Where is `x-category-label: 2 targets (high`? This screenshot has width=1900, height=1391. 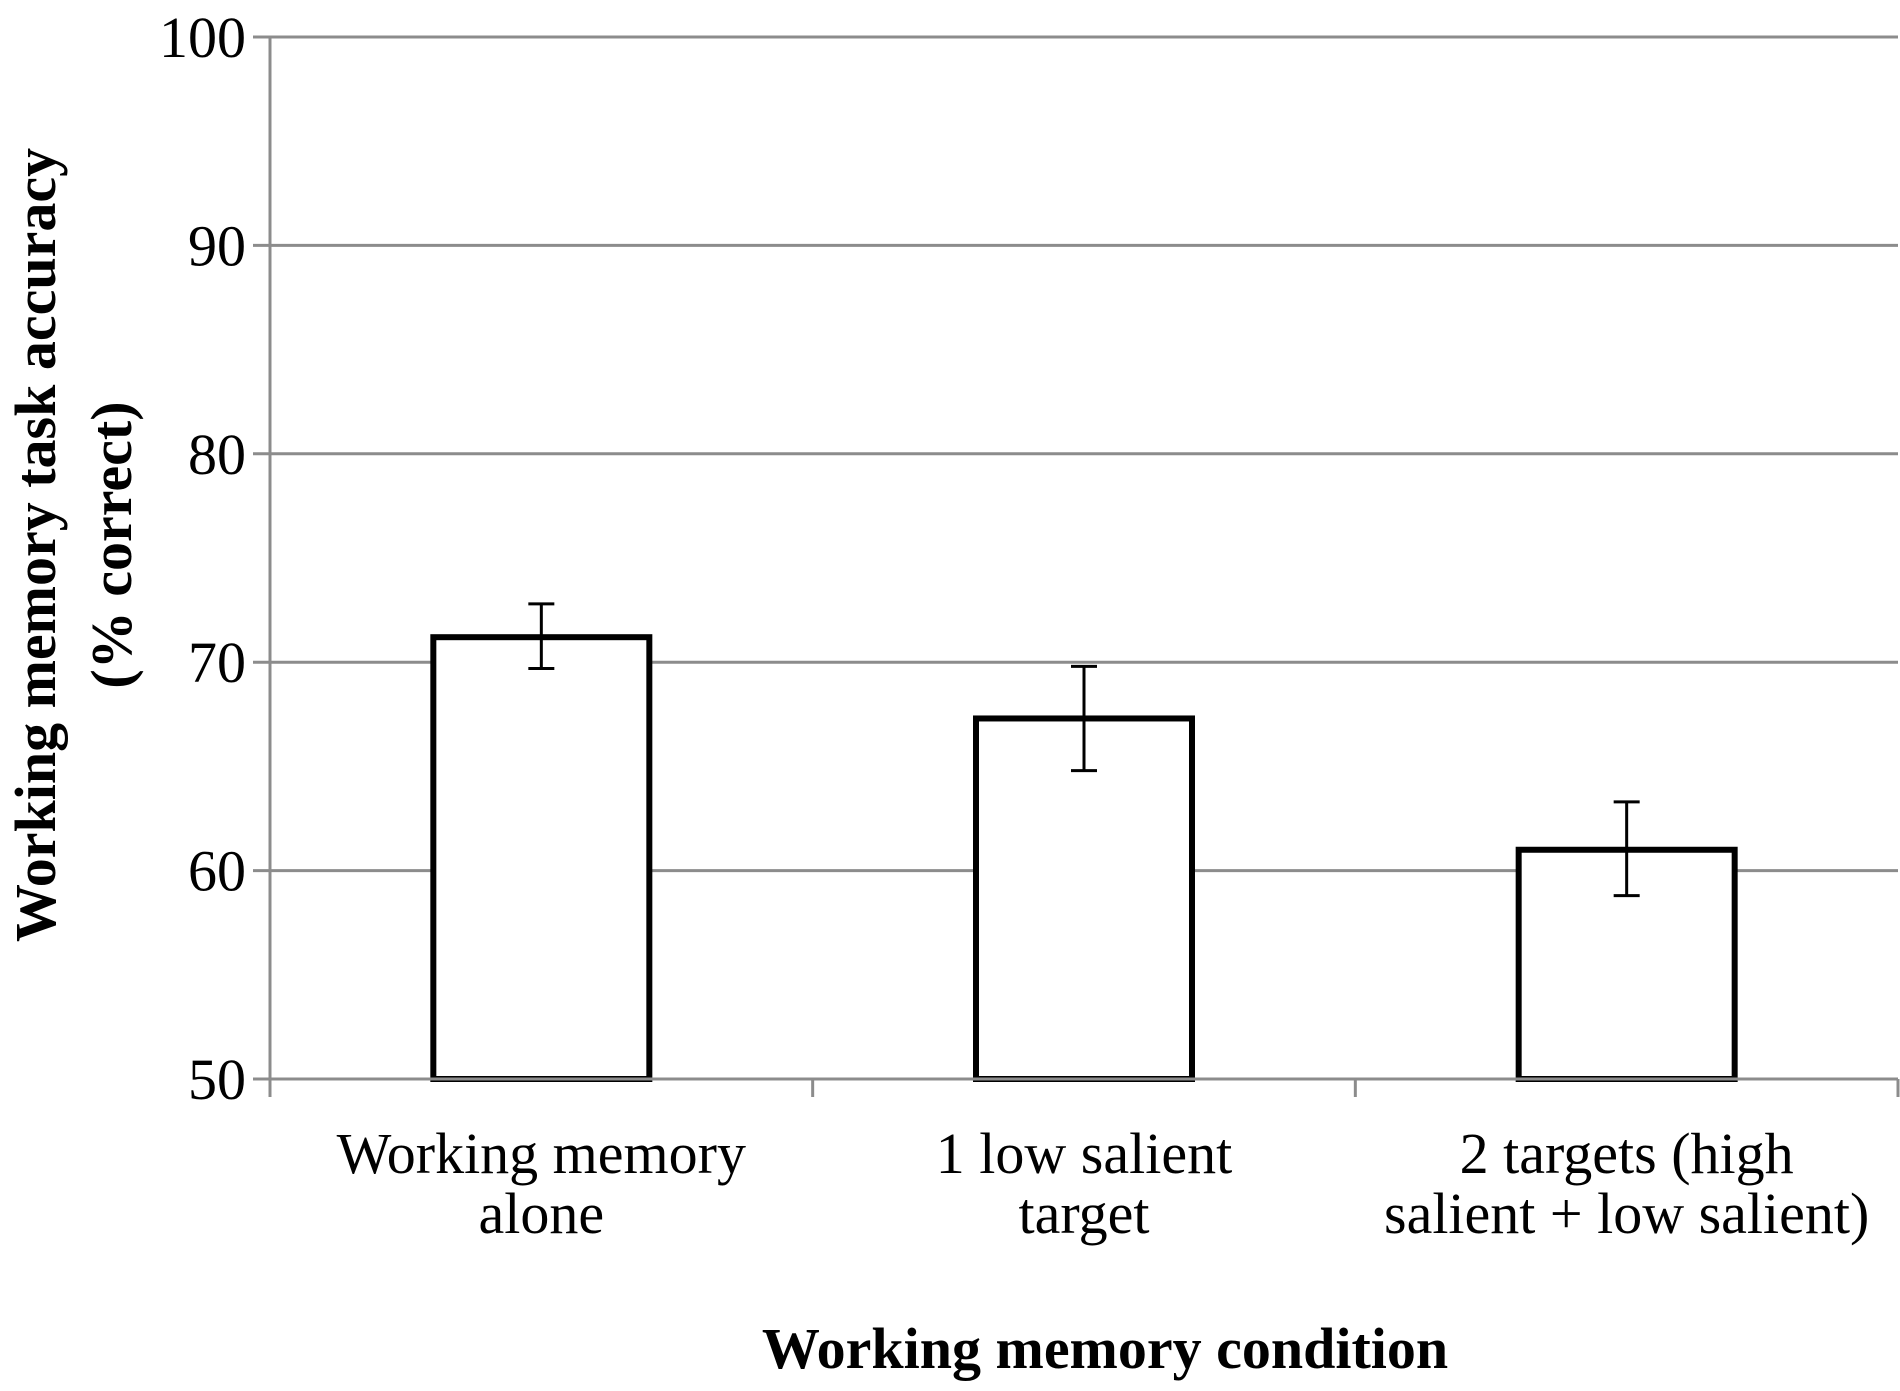 x-category-label: 2 targets (high is located at coordinates (1627, 1153).